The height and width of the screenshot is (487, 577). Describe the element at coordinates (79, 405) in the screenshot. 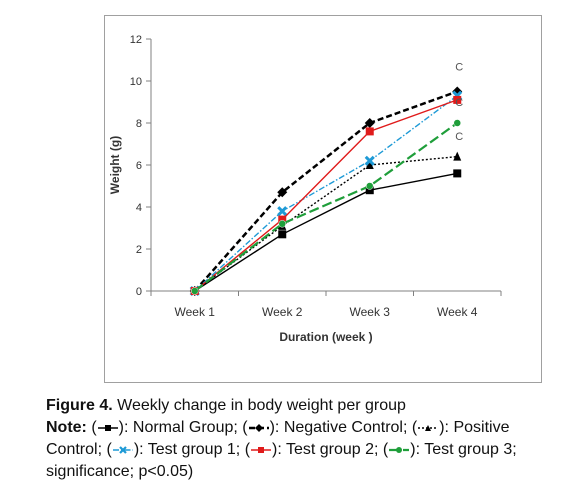

I see `figure-label: Figure 4.` at that location.